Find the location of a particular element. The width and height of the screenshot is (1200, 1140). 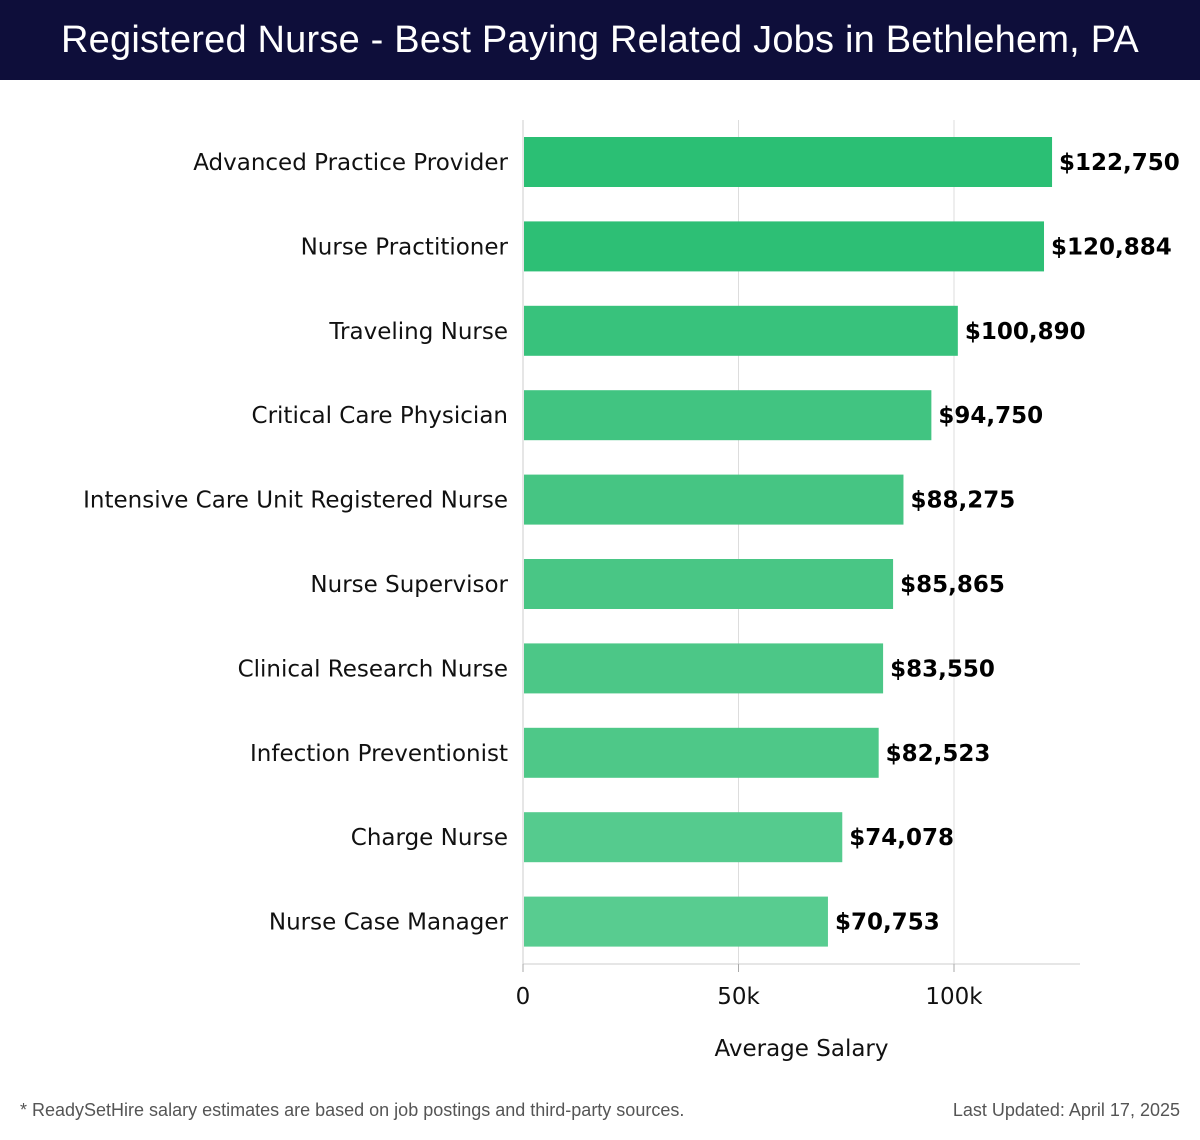

value-label: $85,865 is located at coordinates (952, 585).